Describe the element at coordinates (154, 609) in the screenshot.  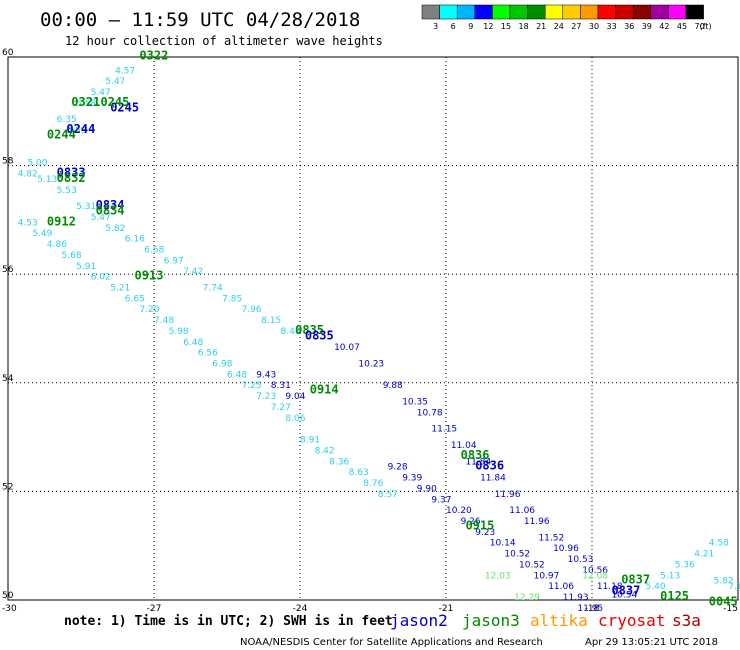
I see `x-tick-label: -27` at that location.